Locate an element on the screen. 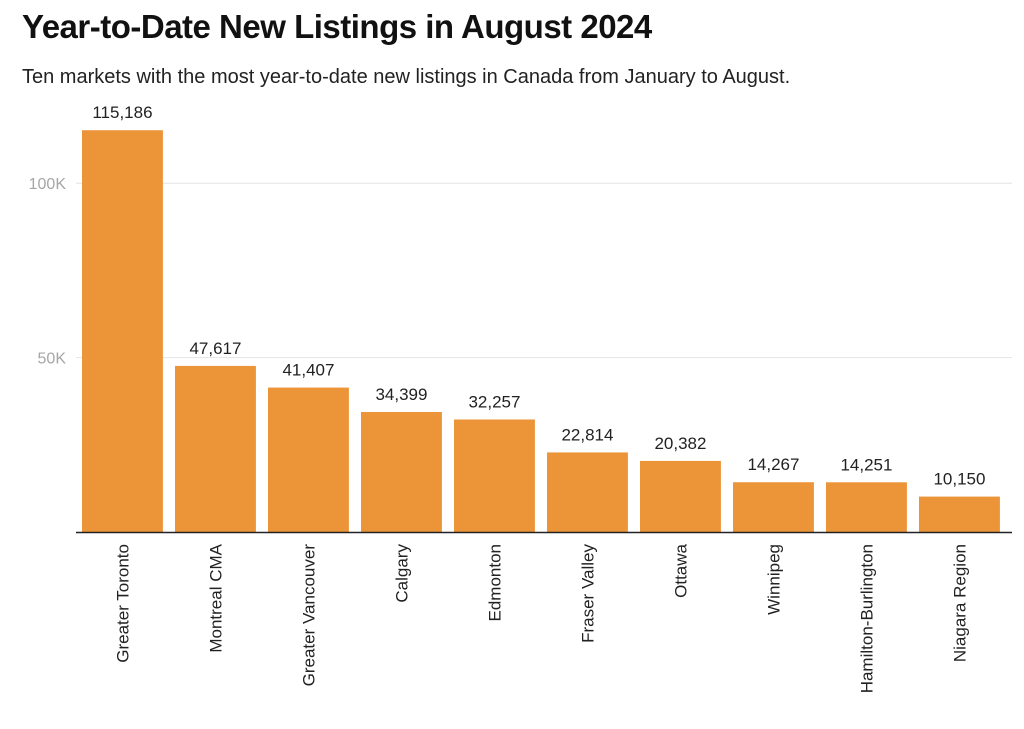 This screenshot has height=729, width=1024. x-tick-label: Greater Toronto is located at coordinates (122, 603).